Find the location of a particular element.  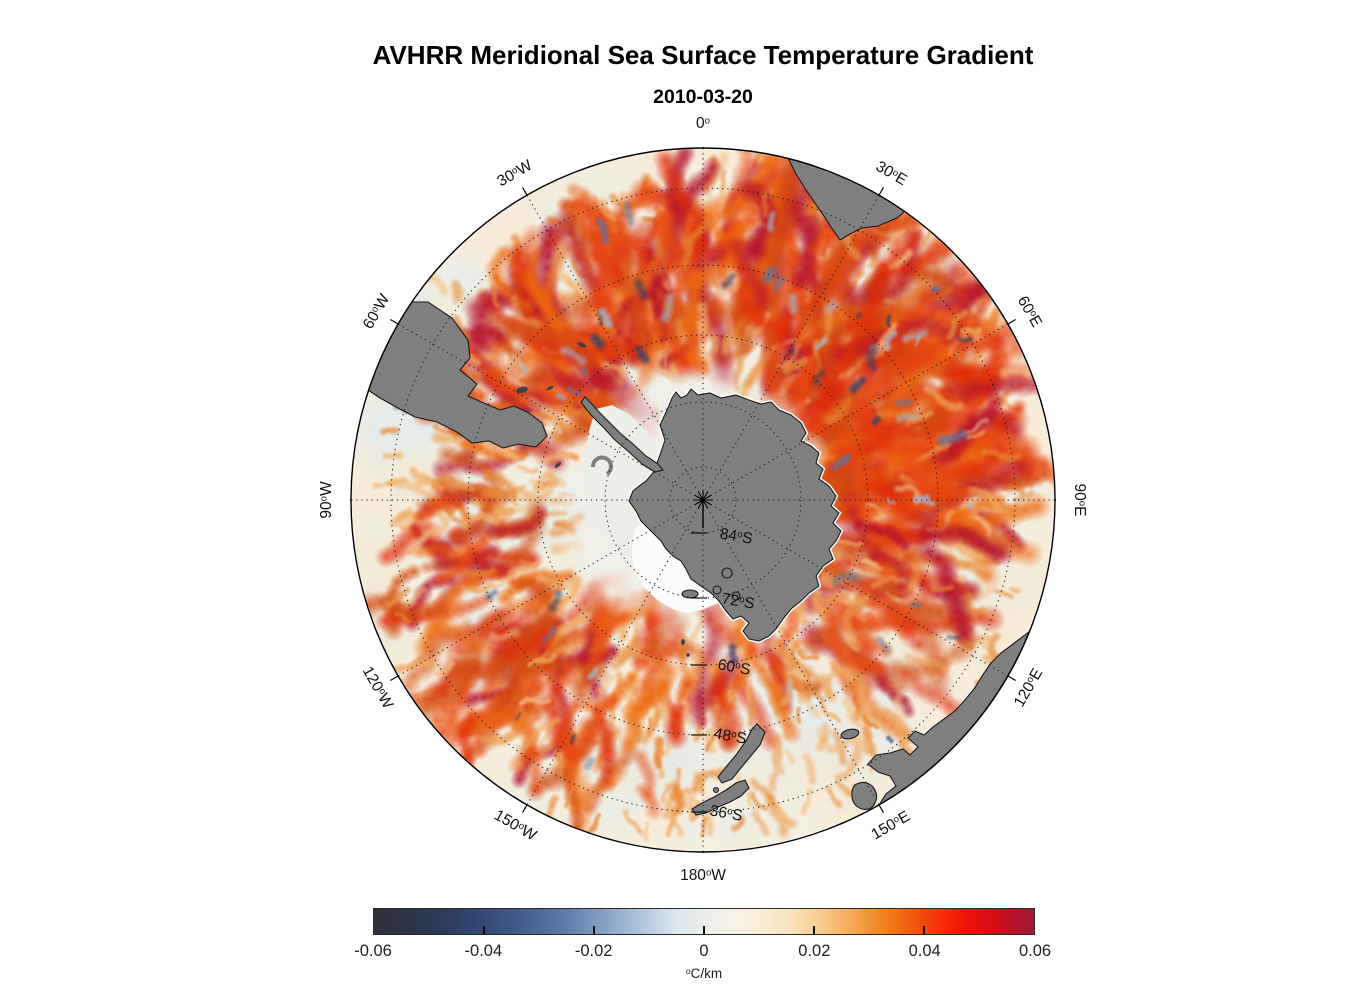

colorbar-tick-label-0: 0 is located at coordinates (704, 951).